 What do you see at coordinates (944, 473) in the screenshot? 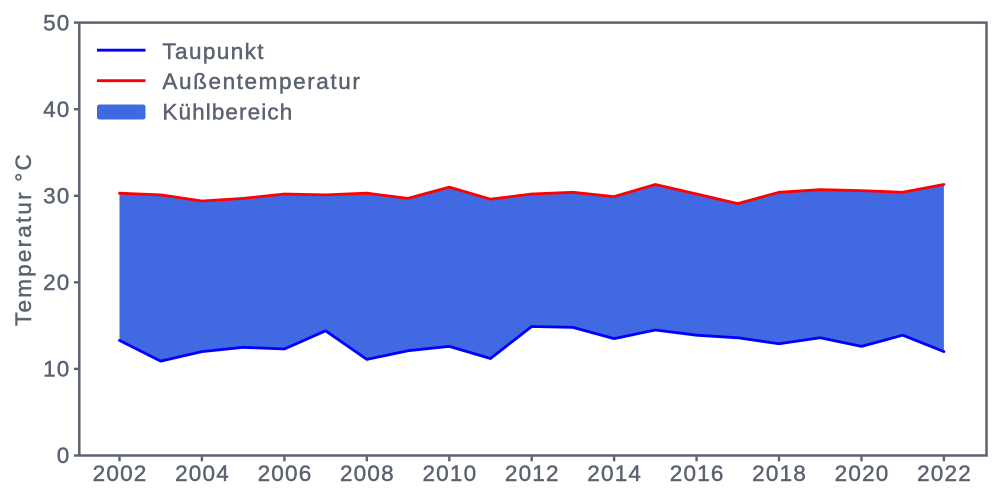
I see `svg-text: 2022` at bounding box center [944, 473].